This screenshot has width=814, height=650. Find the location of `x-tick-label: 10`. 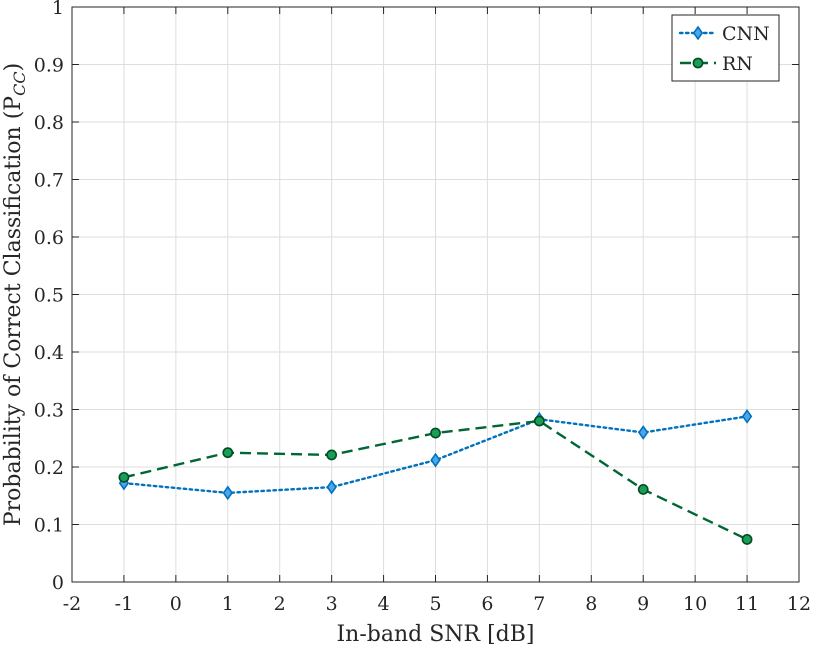

x-tick-label: 10 is located at coordinates (695, 604).